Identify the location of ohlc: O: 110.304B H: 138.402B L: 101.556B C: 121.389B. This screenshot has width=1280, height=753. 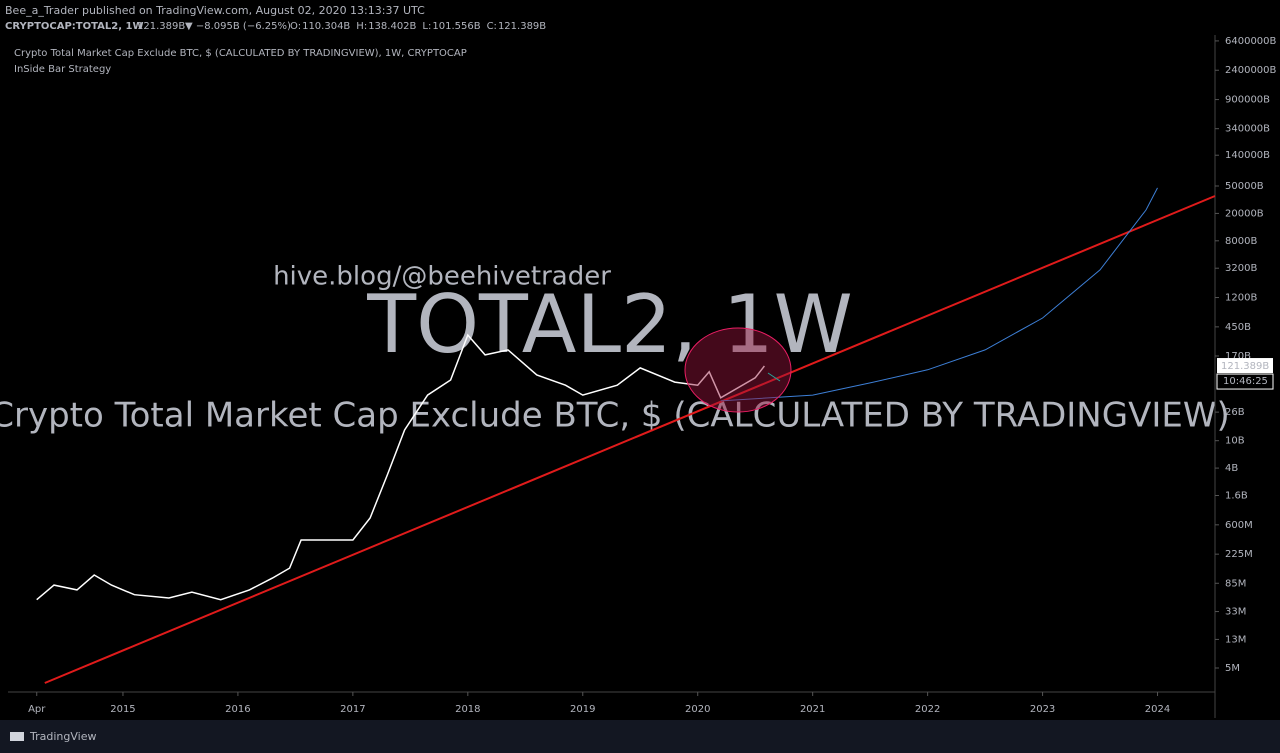
(418, 26).